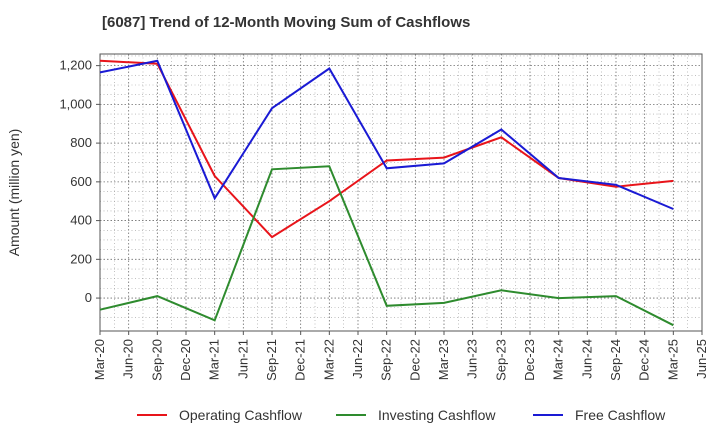 This screenshot has width=720, height=440. Describe the element at coordinates (81, 258) in the screenshot. I see `y-tick-label: 200` at that location.